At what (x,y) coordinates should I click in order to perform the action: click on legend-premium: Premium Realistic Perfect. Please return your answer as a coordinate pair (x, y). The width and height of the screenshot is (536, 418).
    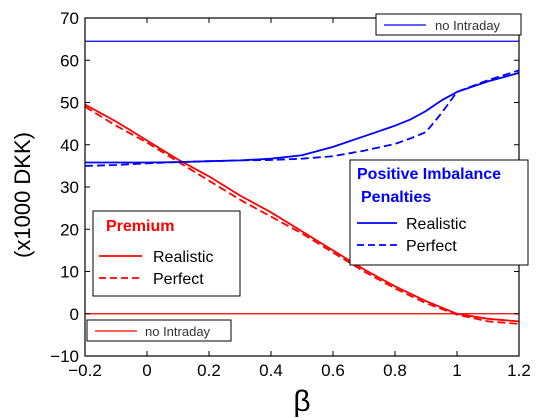
    Looking at the image, I should click on (166, 253).